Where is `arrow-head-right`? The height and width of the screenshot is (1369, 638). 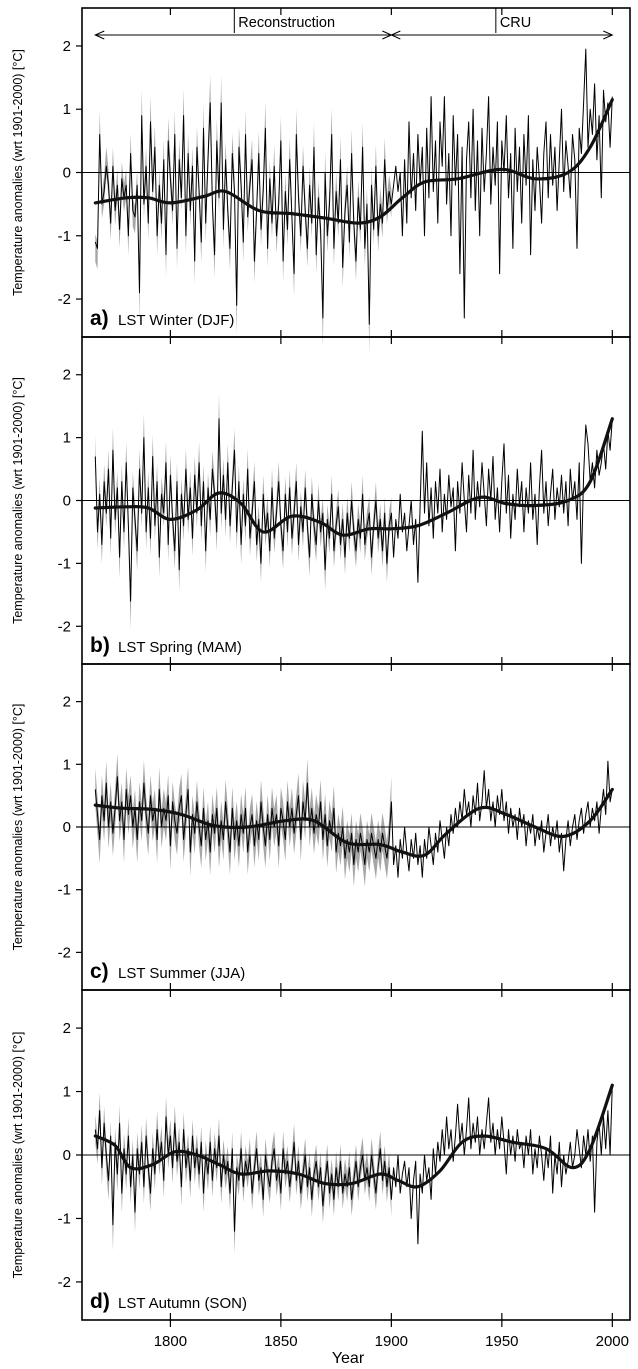 arrow-head-right is located at coordinates (608, 35).